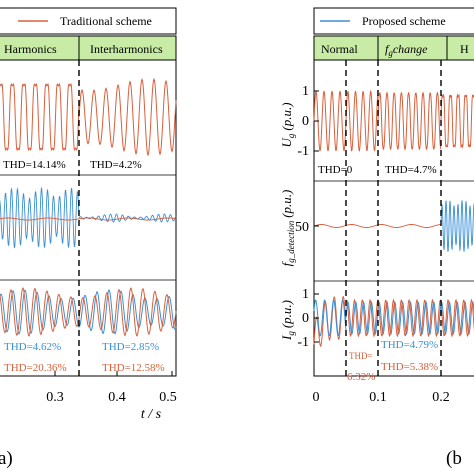 Image resolution: width=474 pixels, height=474 pixels. Describe the element at coordinates (339, 49) in the screenshot. I see `segment-label-normal: Normal` at that location.